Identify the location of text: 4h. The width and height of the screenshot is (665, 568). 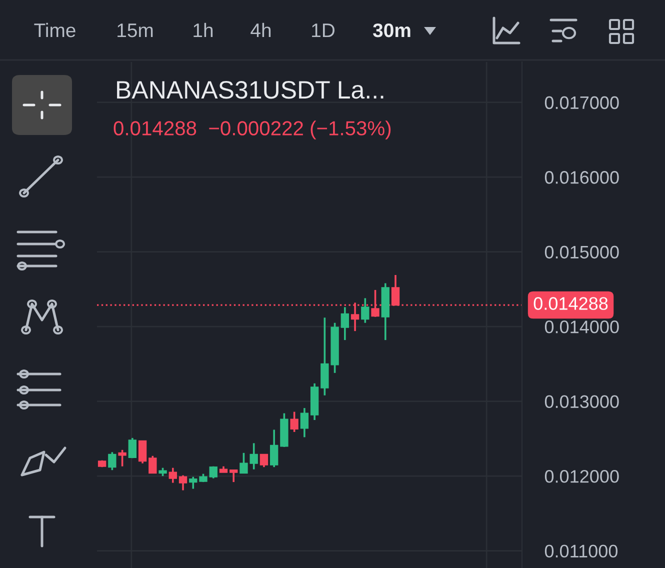
(260, 30).